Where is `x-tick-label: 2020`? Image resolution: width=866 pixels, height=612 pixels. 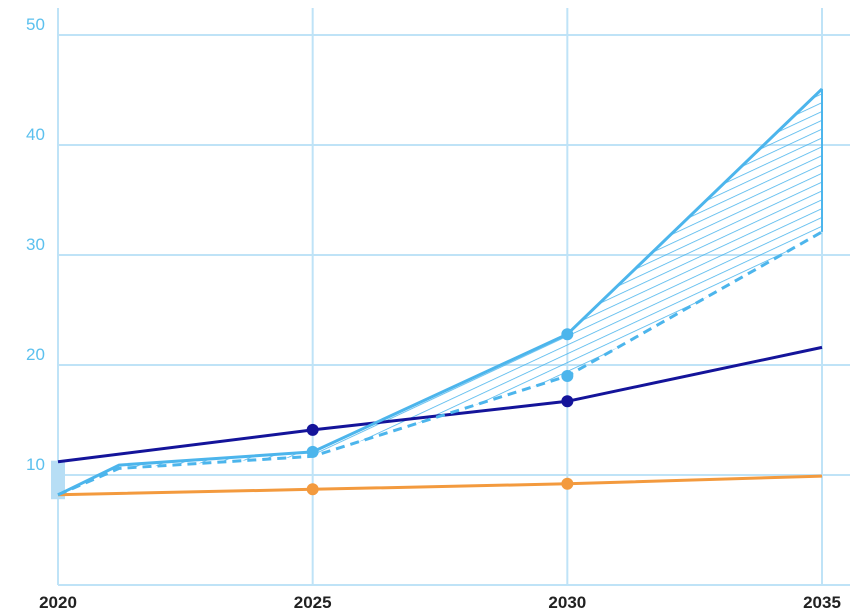 x-tick-label: 2020 is located at coordinates (58, 602).